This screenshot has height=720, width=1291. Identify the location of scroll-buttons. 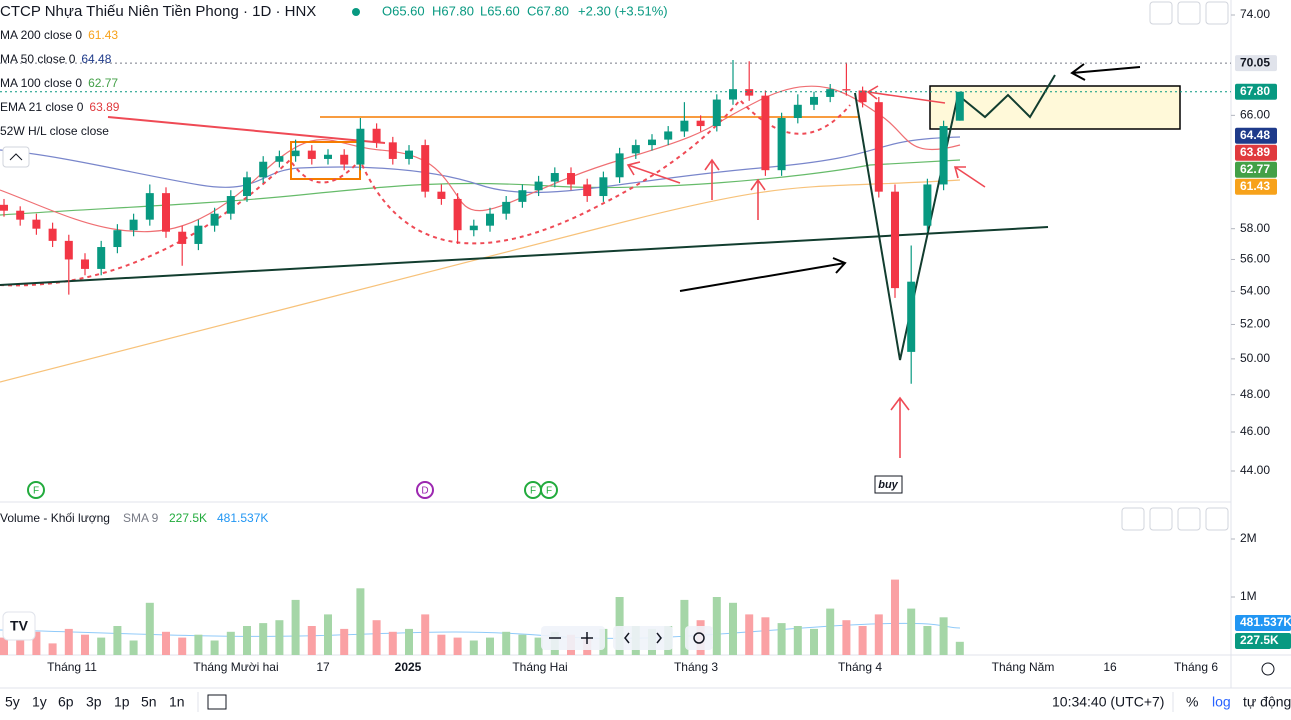
(643, 638).